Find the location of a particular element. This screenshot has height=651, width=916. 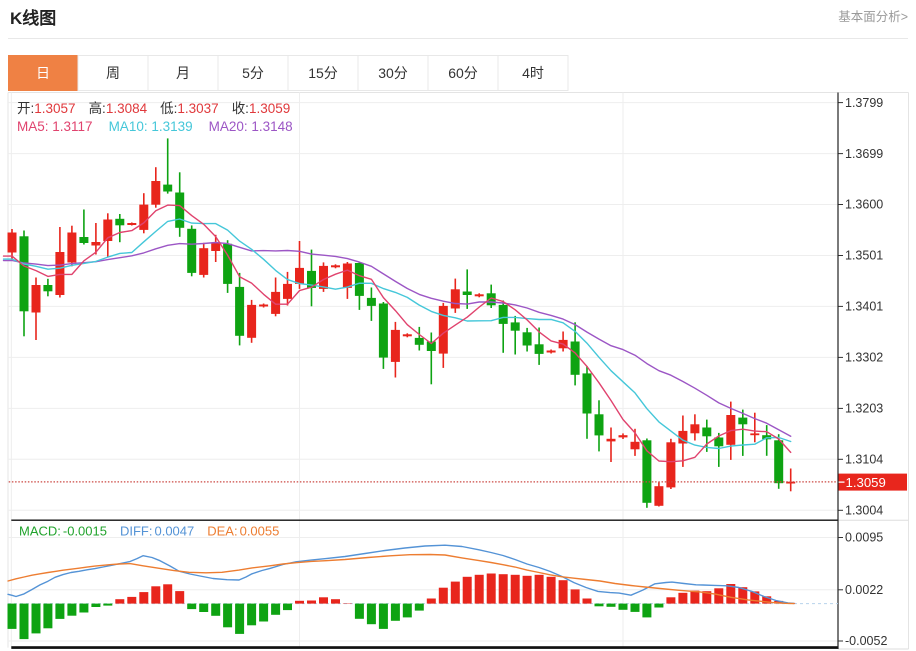

svg-text: 月 is located at coordinates (183, 73).